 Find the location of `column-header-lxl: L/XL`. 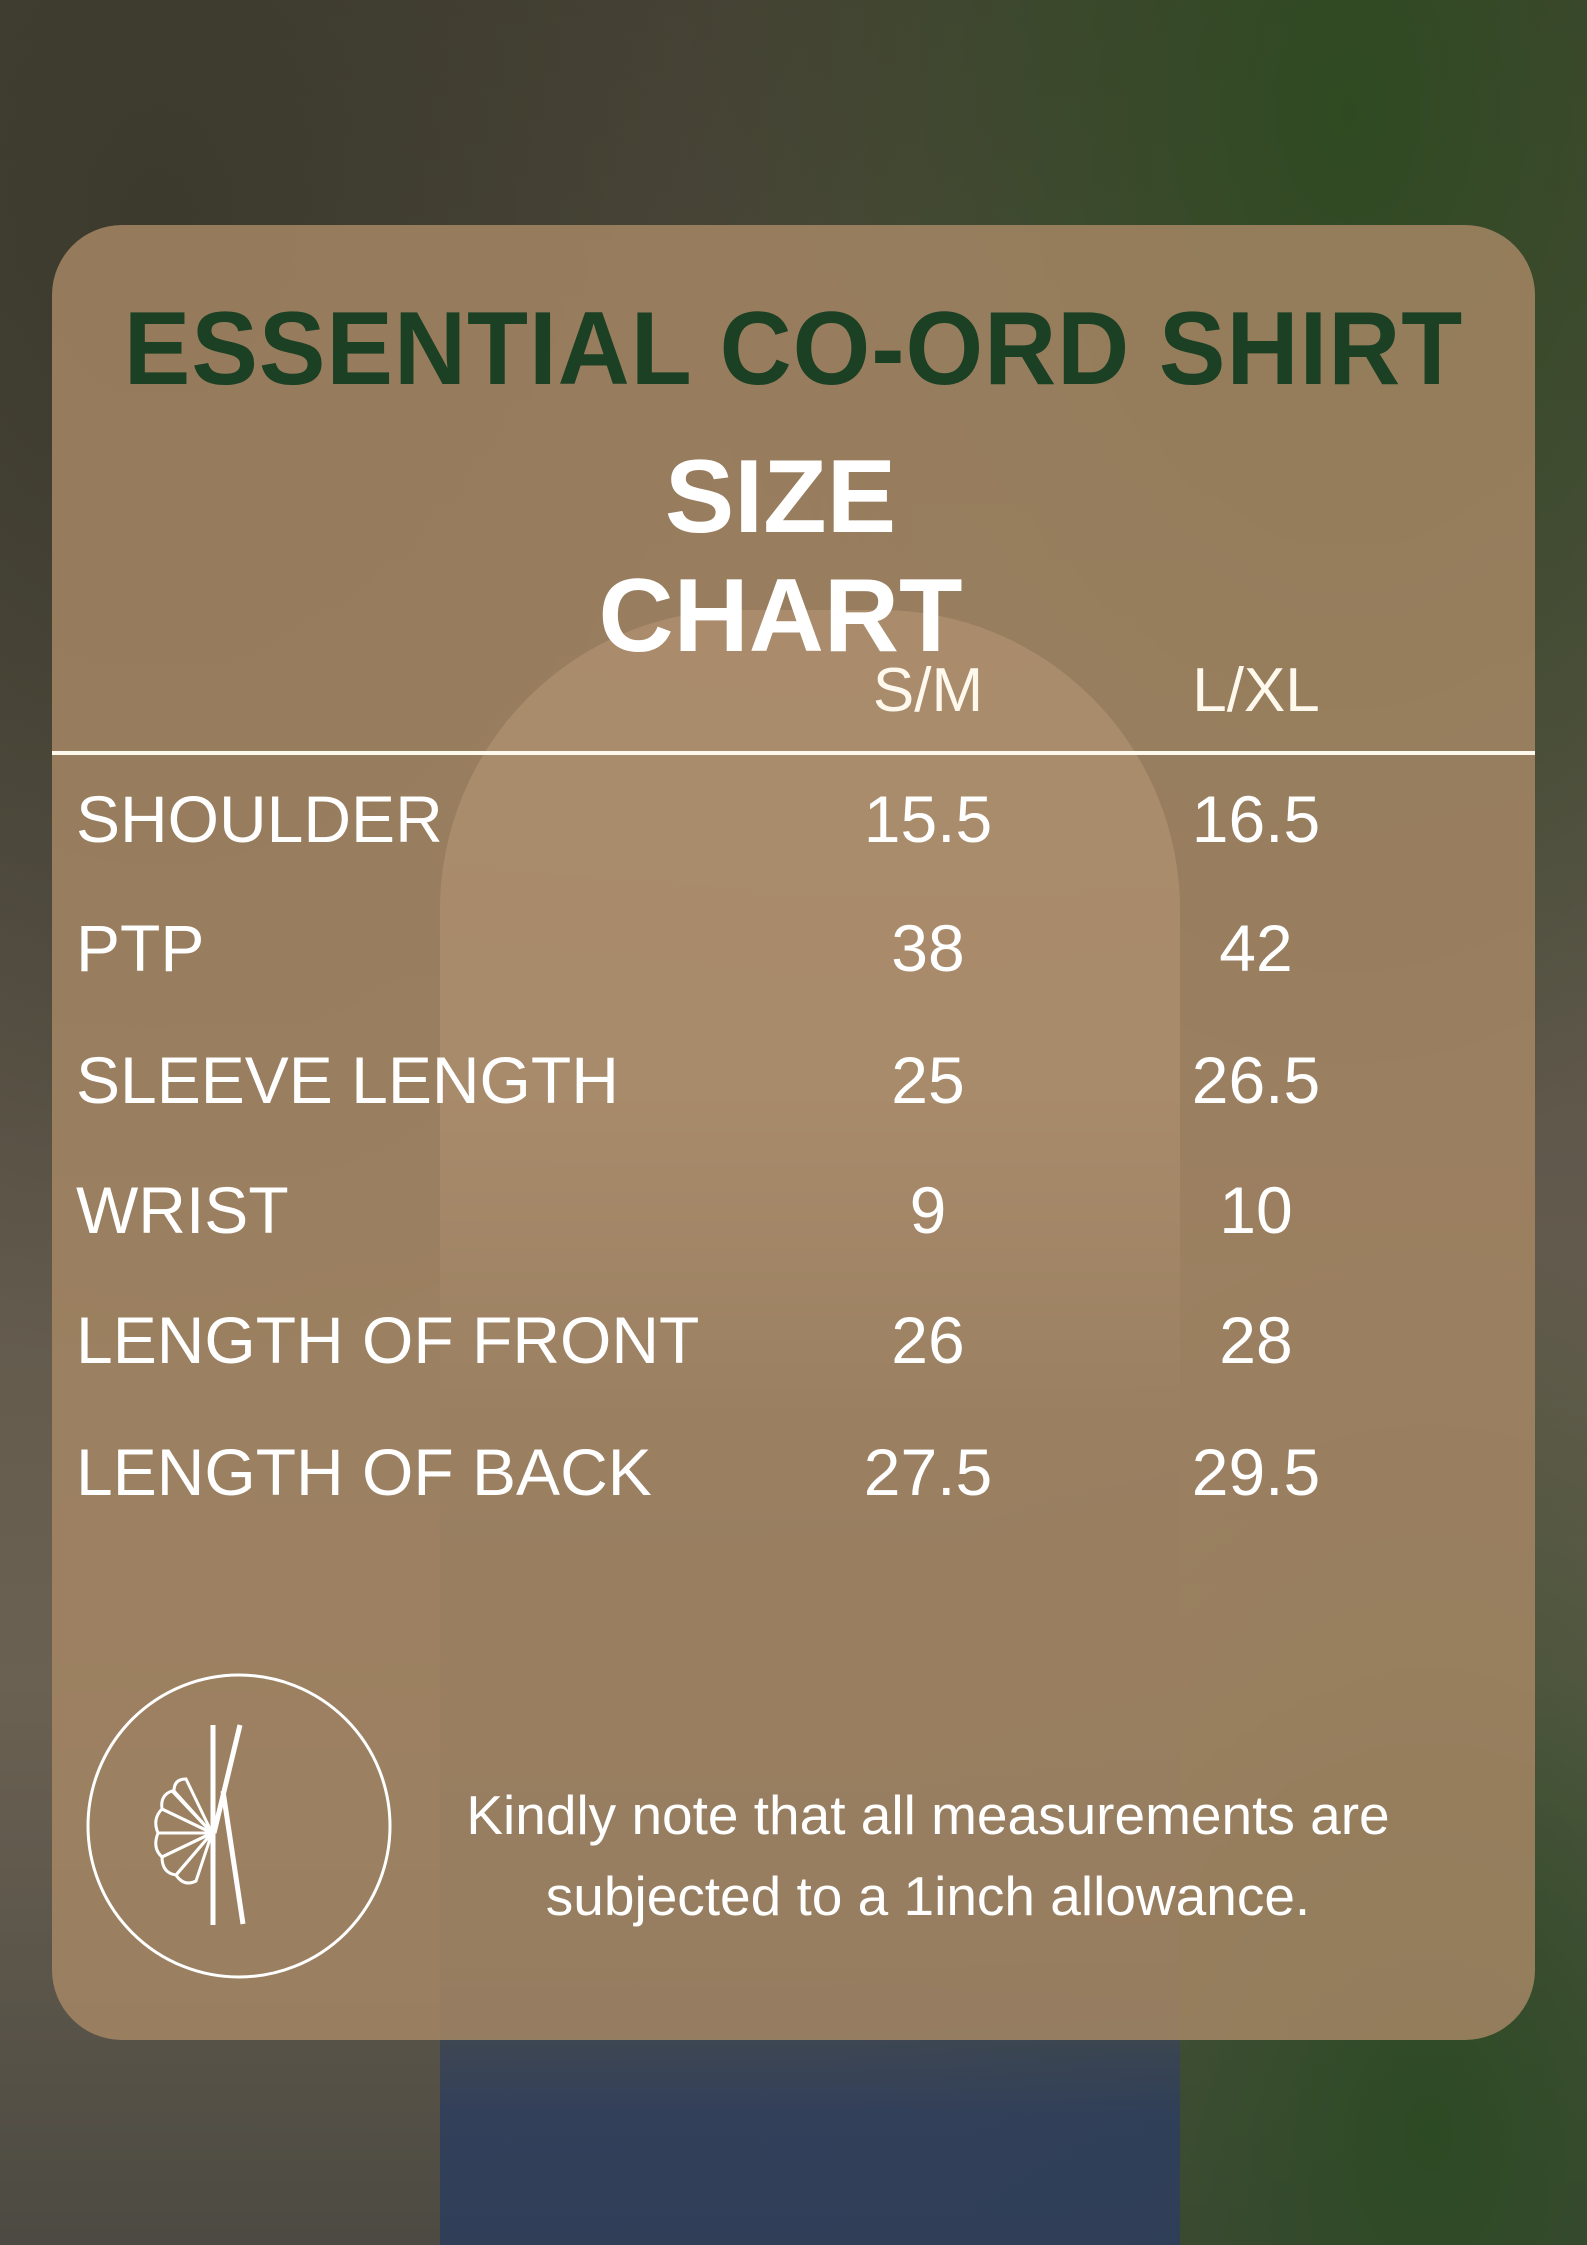

column-header-lxl: L/XL is located at coordinates (1256, 690).